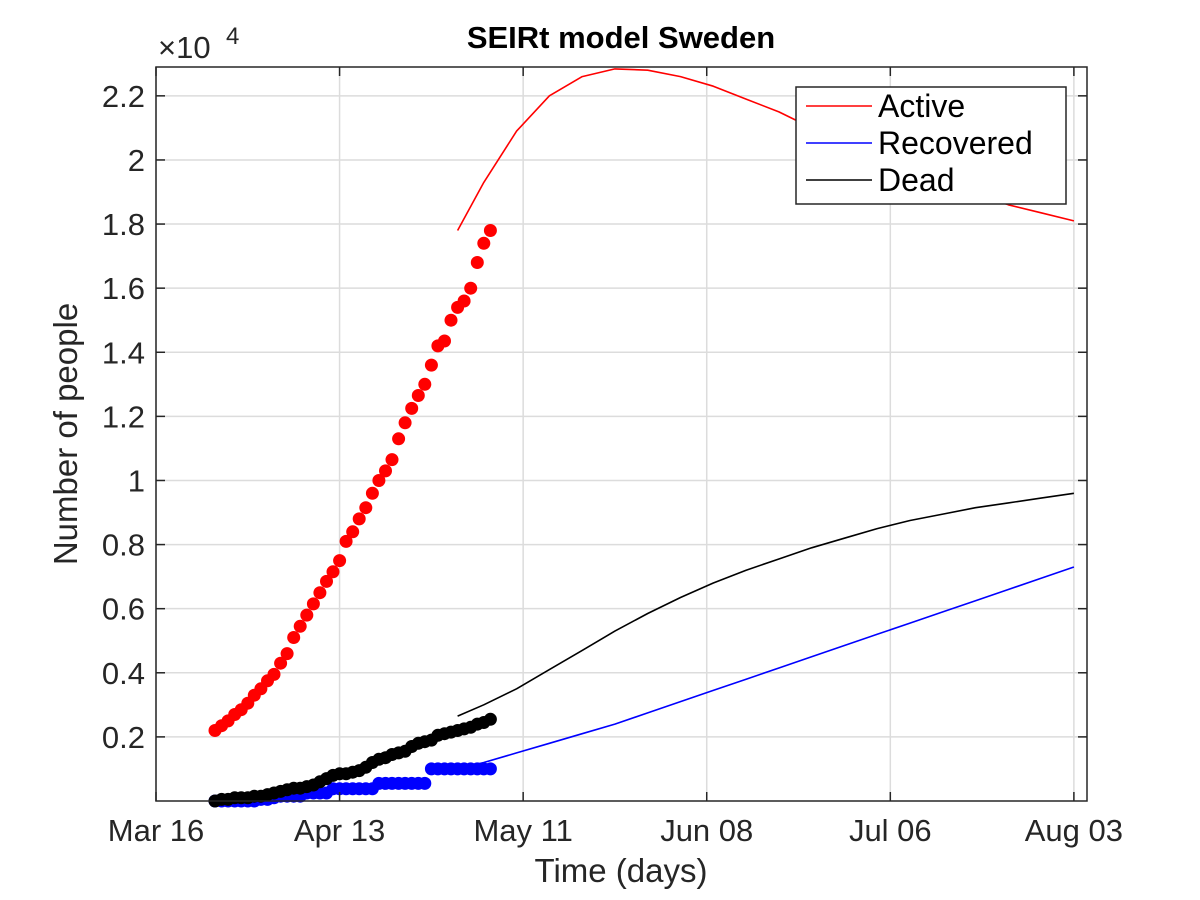 The width and height of the screenshot is (1200, 900). I want to click on y-tick-label: 0.6, so click(123, 609).